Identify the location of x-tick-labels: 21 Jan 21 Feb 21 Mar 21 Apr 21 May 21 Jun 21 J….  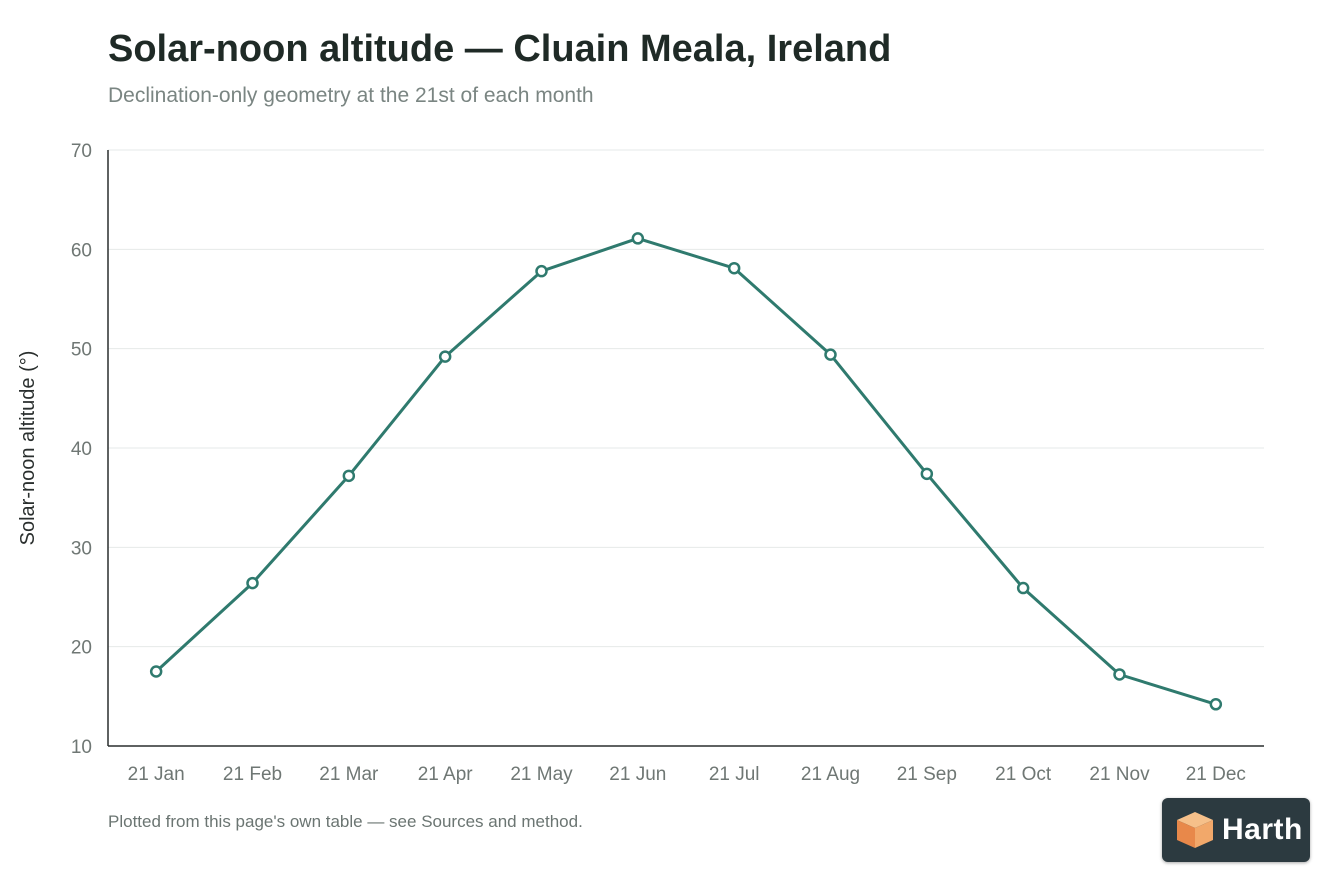
(687, 774).